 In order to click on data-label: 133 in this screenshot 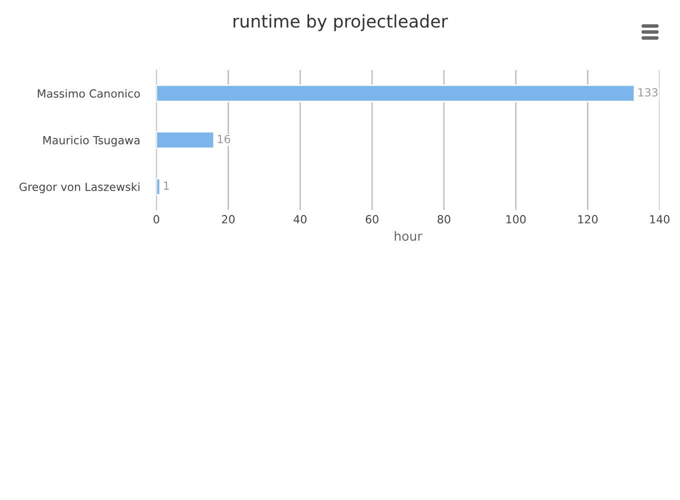, I will do `click(648, 92)`.